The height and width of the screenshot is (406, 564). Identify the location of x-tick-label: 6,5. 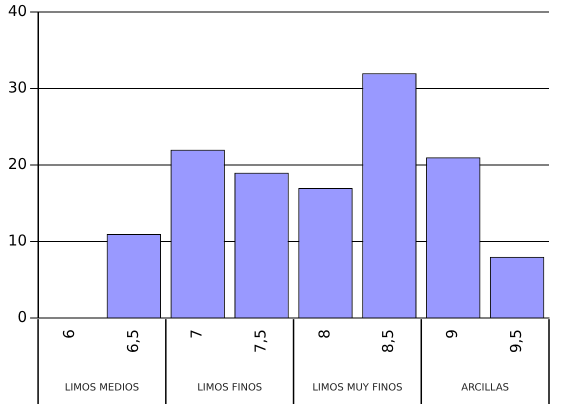
(133, 341).